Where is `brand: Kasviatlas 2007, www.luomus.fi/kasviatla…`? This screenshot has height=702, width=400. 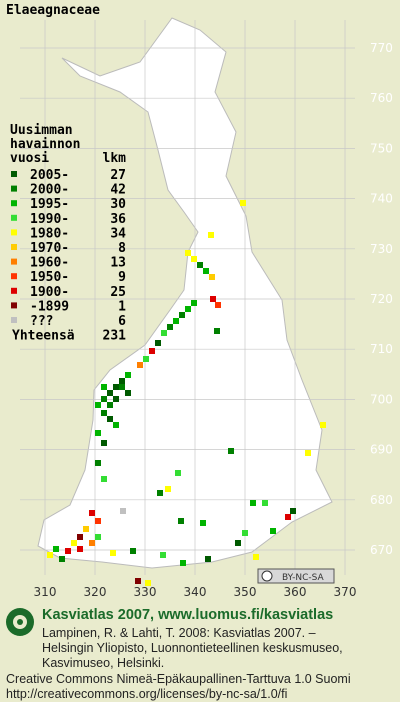 brand: Kasviatlas 2007, www.luomus.fi/kasviatla… is located at coordinates (187, 615).